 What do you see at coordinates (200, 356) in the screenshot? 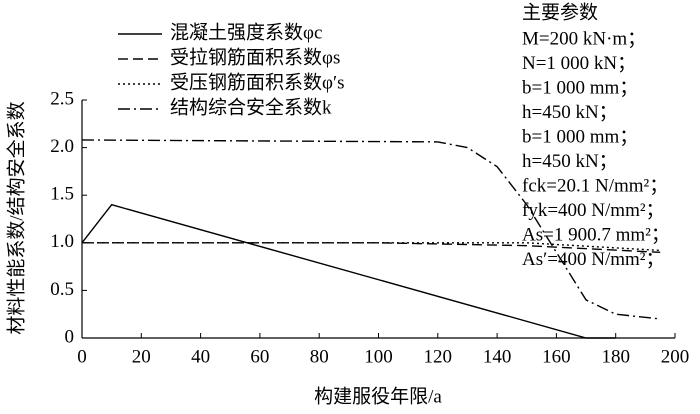
I see `x-tick-label: 40` at bounding box center [200, 356].